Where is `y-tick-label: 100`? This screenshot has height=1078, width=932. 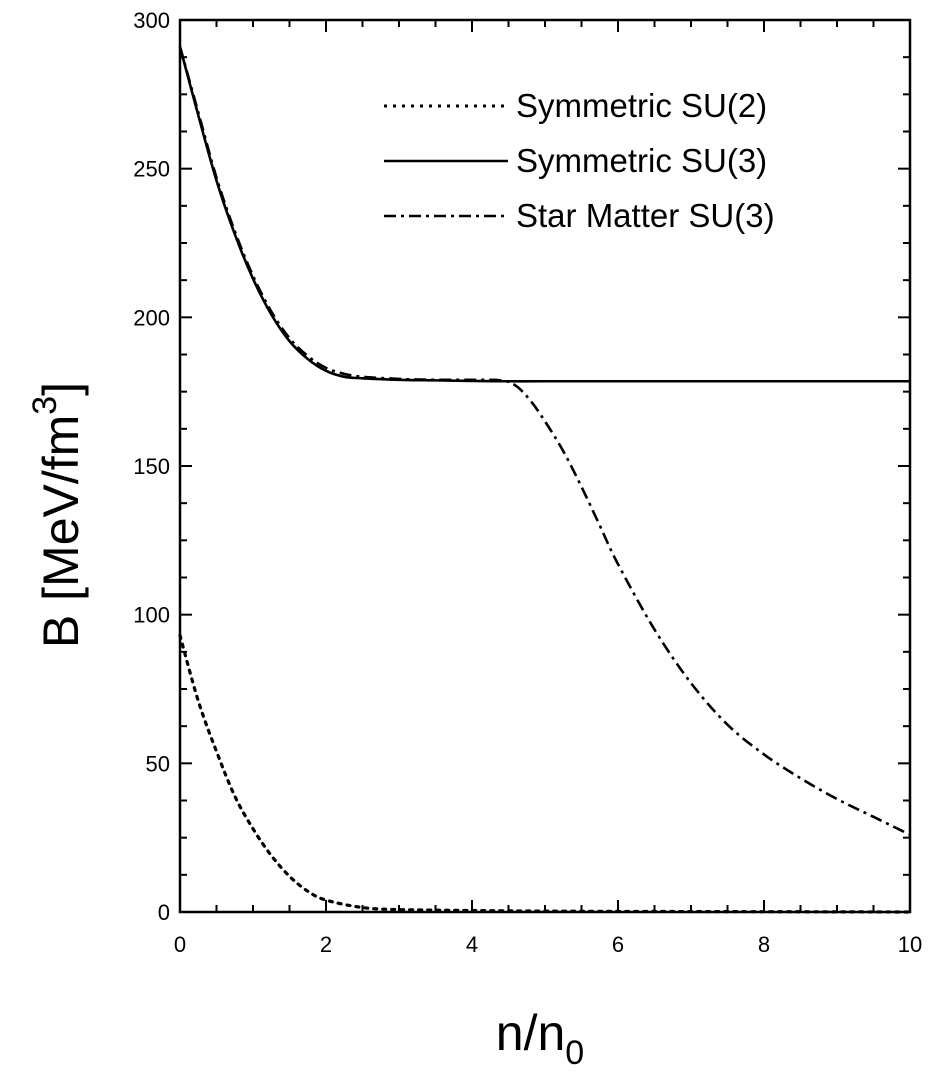
y-tick-label: 100 is located at coordinates (151, 615).